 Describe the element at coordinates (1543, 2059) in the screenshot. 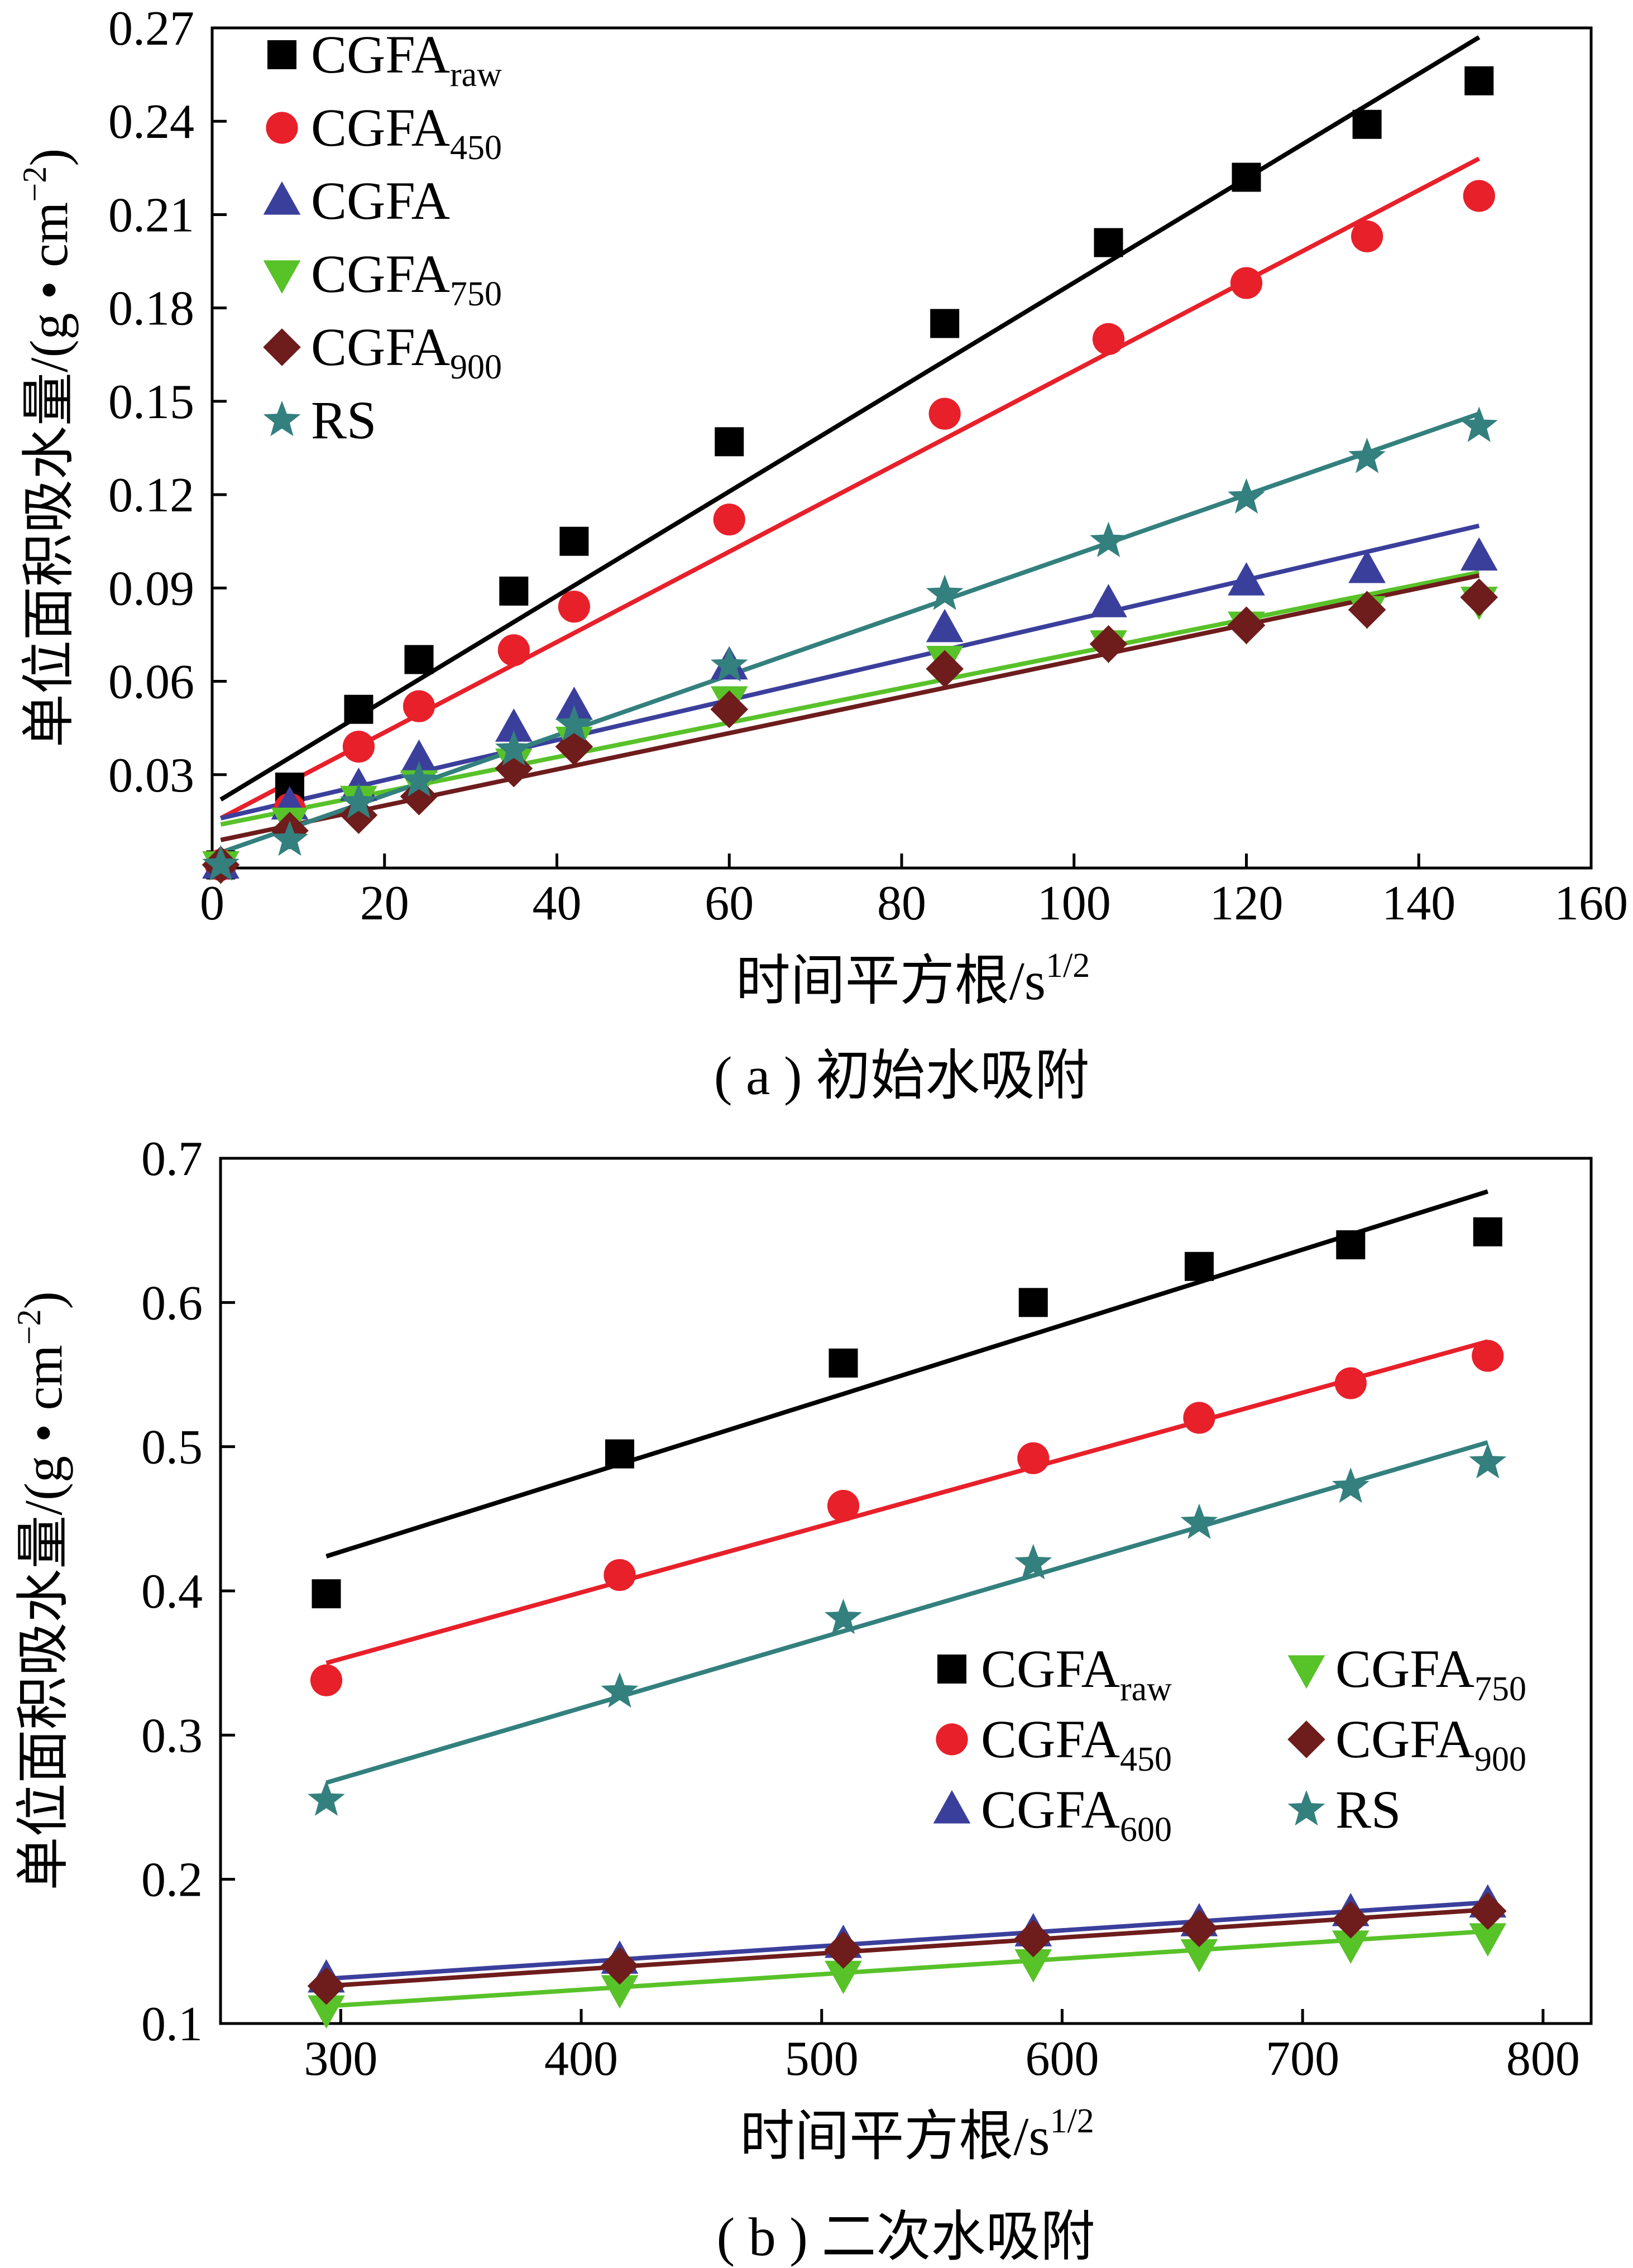

I see `x-tick-label: 800` at that location.